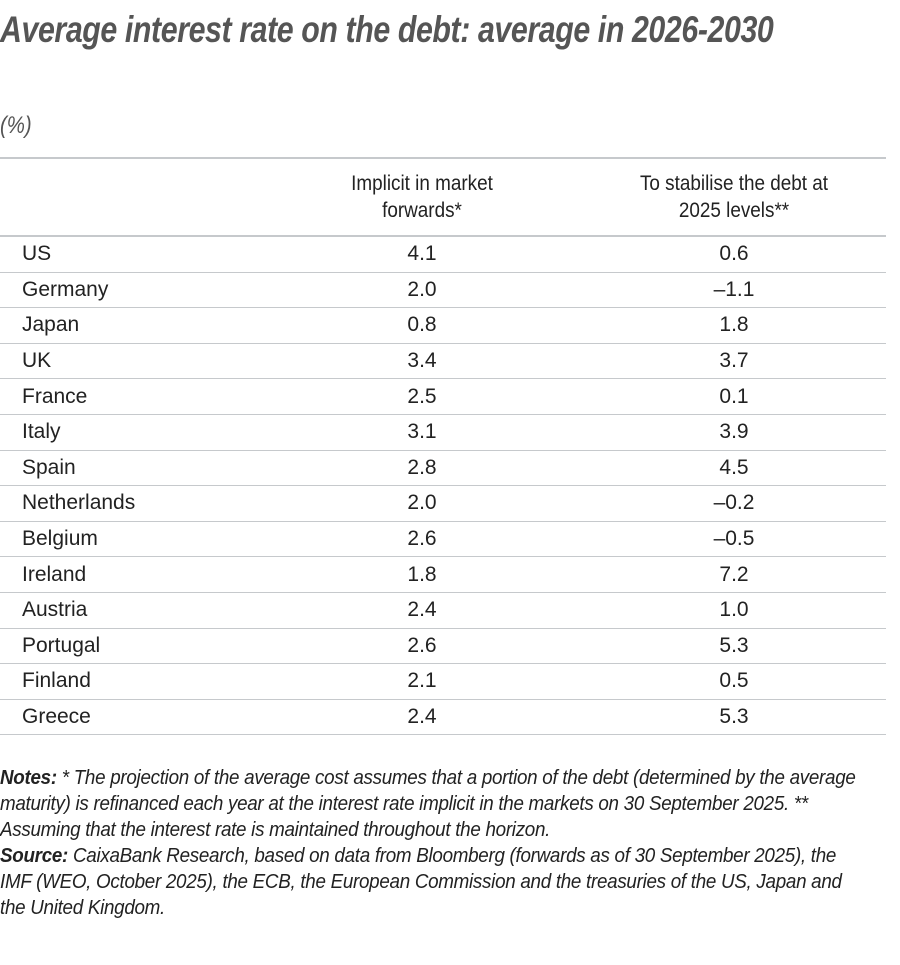  I want to click on table-row: Germany 2.0 –1.1, so click(443, 290).